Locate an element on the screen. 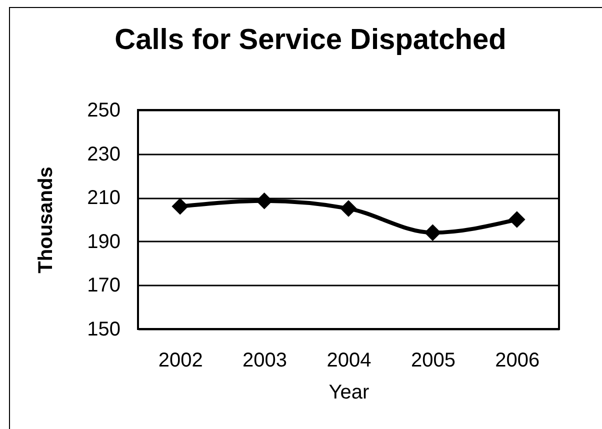 This screenshot has height=429, width=602. x-axis-title: Year is located at coordinates (349, 393).